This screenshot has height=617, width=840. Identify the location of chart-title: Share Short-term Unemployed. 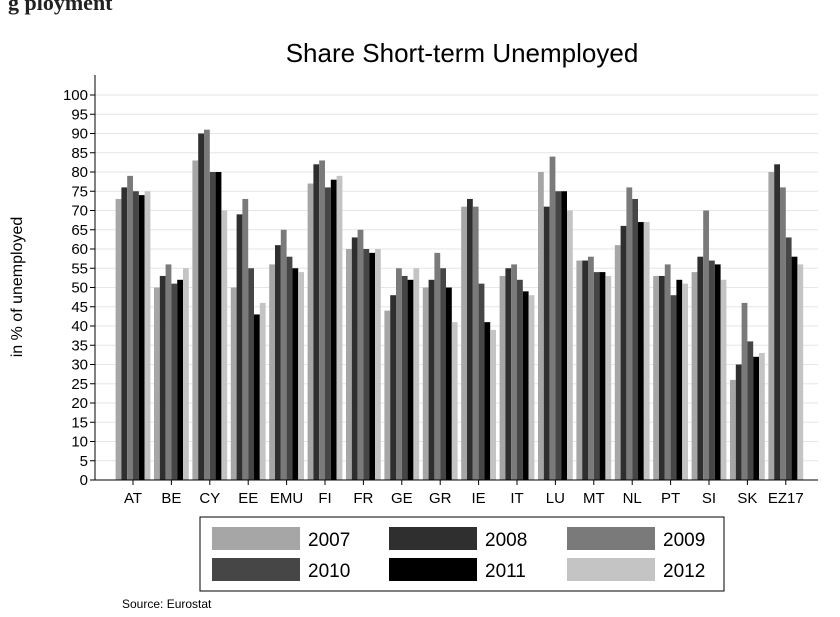
(462, 53).